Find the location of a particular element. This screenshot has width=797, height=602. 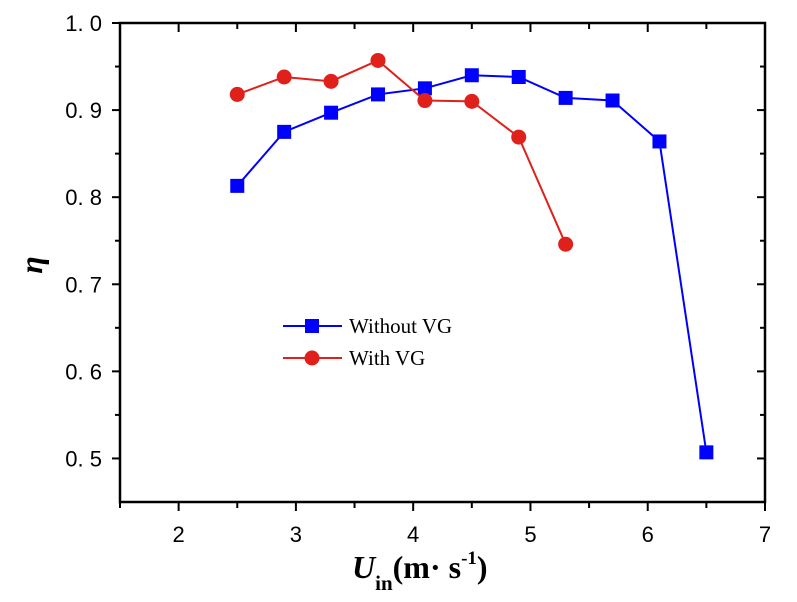

y-tick-label: 0. 6 is located at coordinates (83, 371).